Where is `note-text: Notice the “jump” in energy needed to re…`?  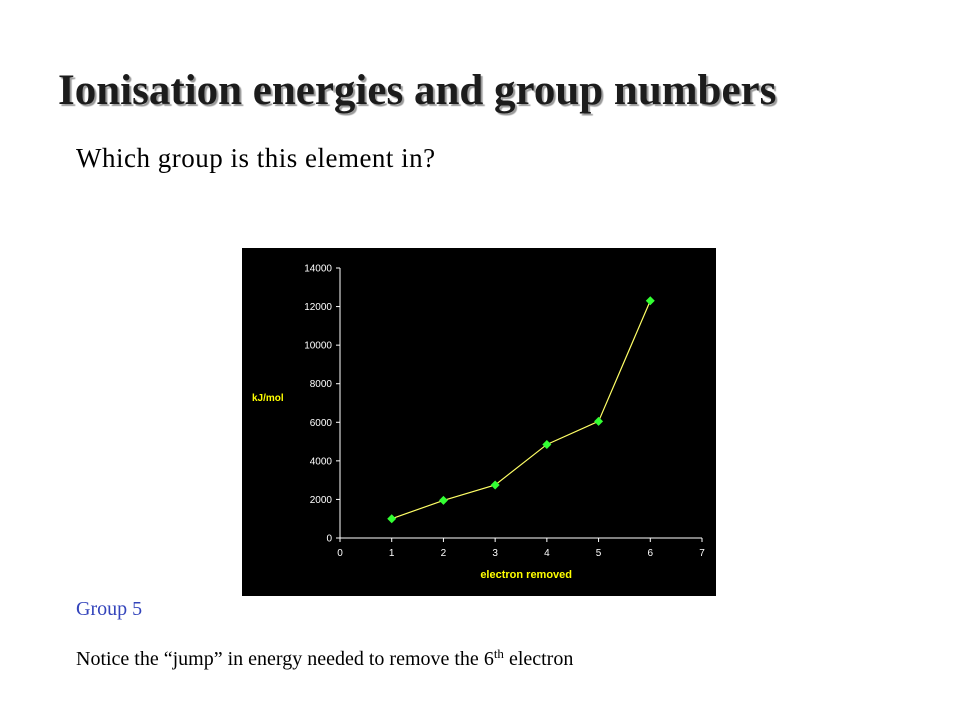 note-text: Notice the “jump” in energy needed to re… is located at coordinates (324, 658).